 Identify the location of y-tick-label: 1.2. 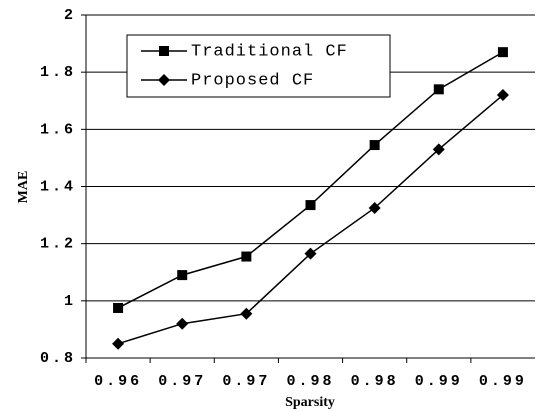
(58, 244).